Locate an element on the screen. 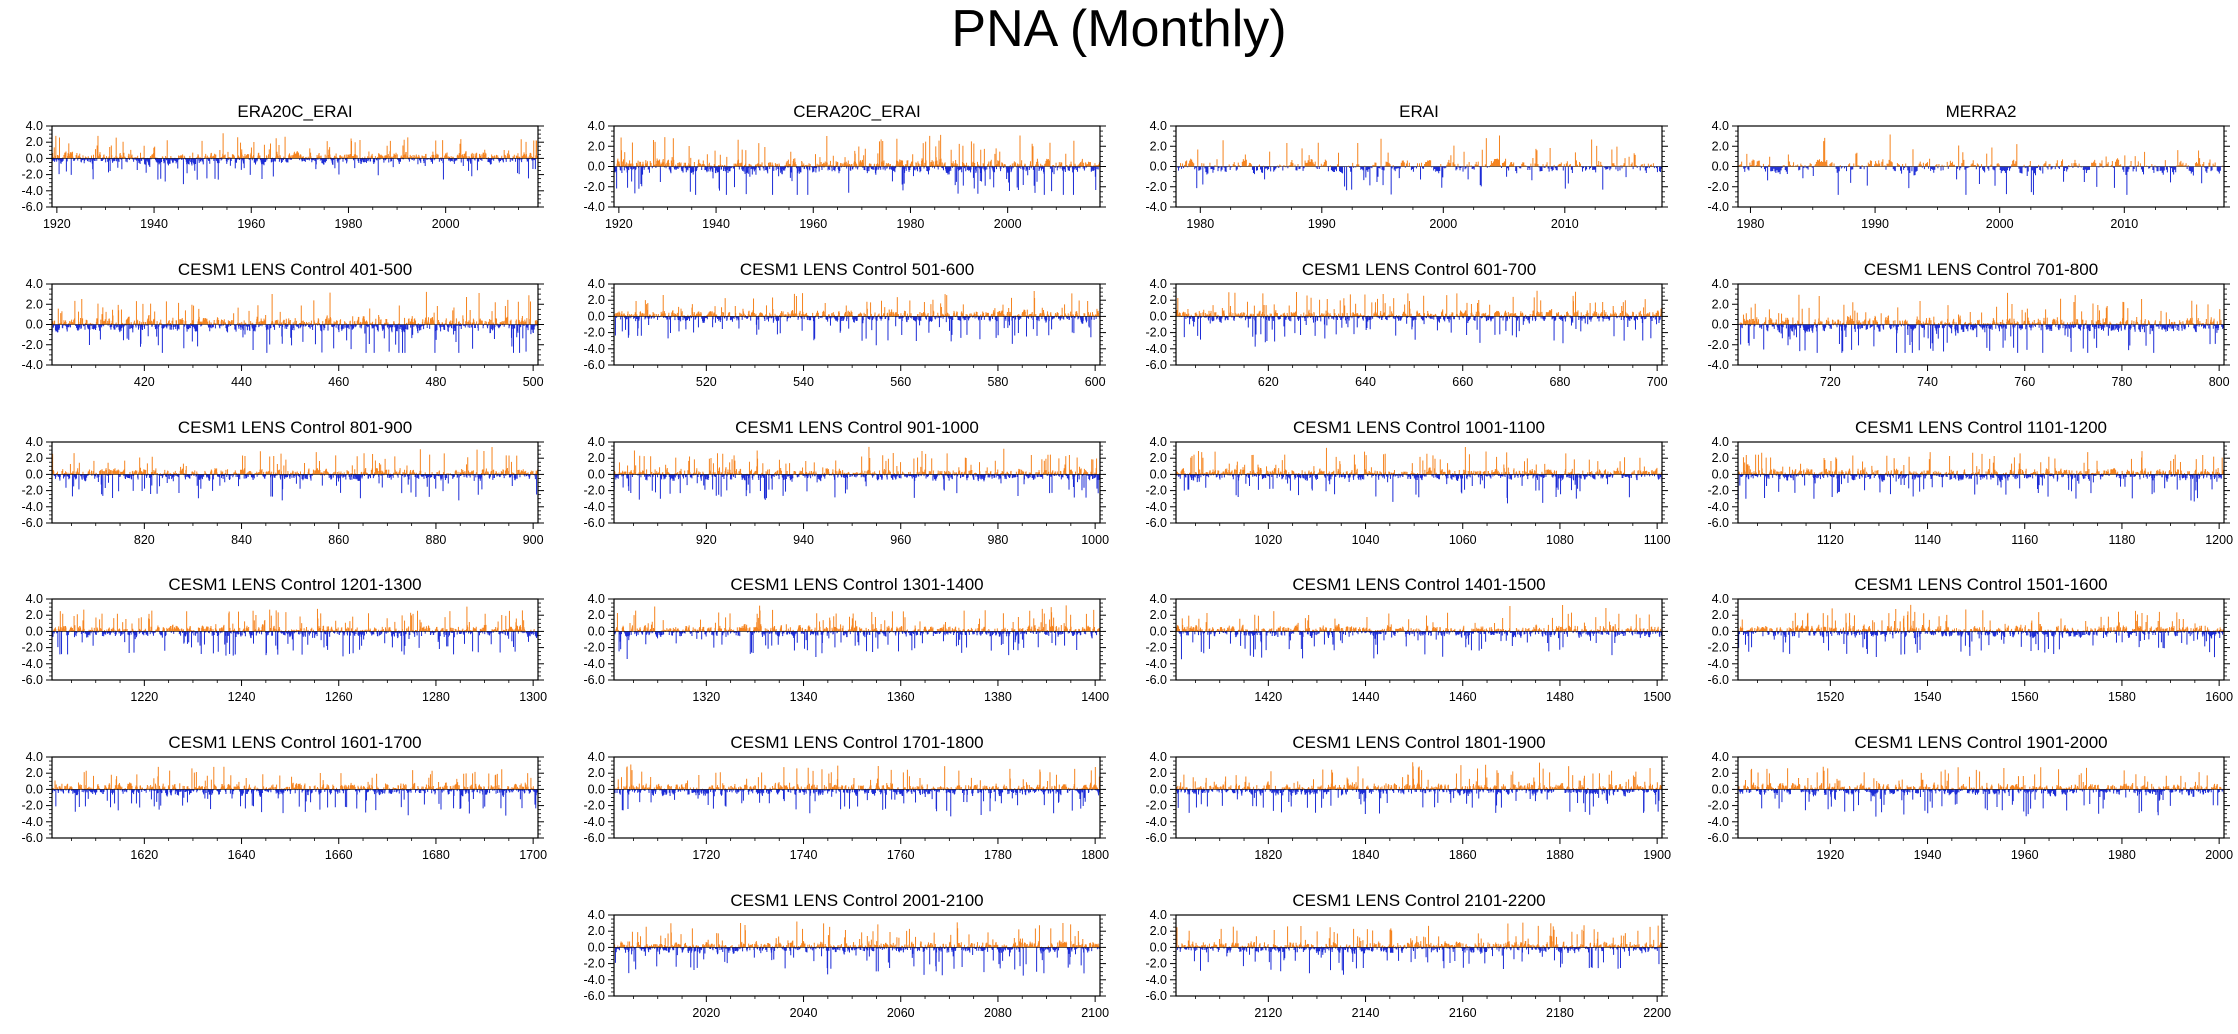  x-tick-label: 840 is located at coordinates (241, 540).